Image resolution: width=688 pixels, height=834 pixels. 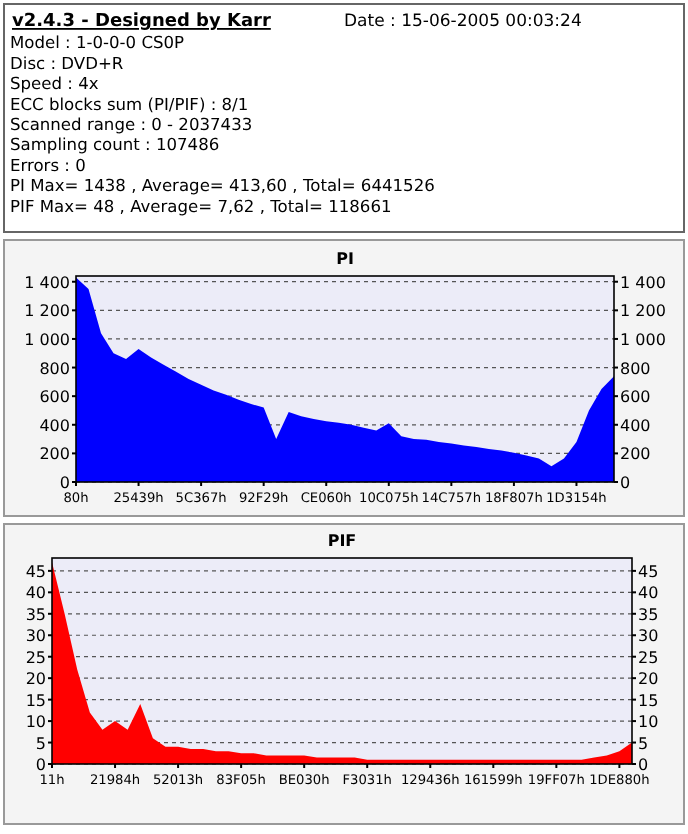 I want to click on chart-title: PI, so click(x=345, y=259).